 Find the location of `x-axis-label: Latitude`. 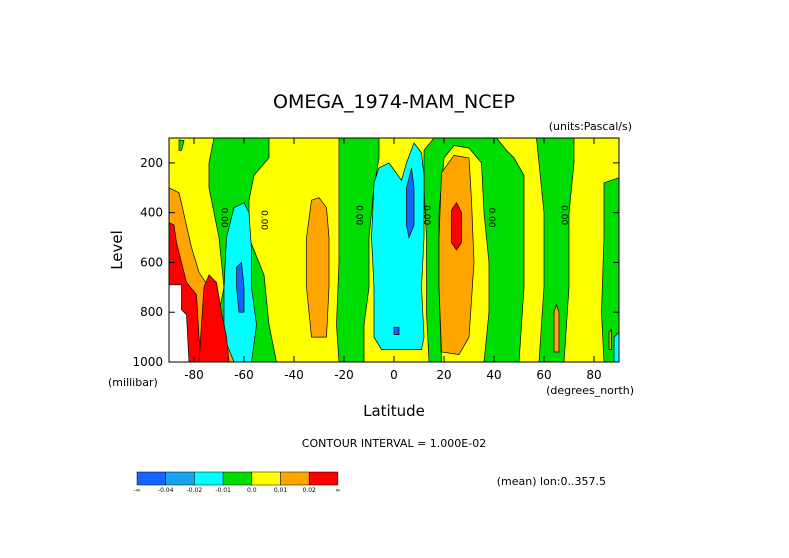

x-axis-label: Latitude is located at coordinates (394, 411).